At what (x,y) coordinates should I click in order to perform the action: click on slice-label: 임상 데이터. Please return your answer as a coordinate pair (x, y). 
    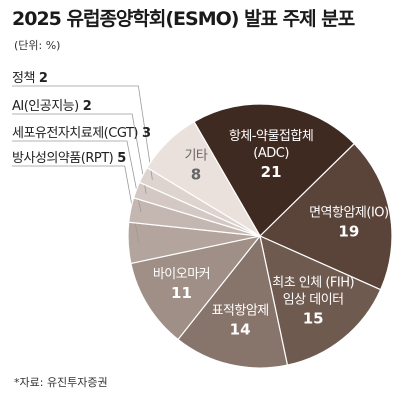
    Looking at the image, I should click on (313, 300).